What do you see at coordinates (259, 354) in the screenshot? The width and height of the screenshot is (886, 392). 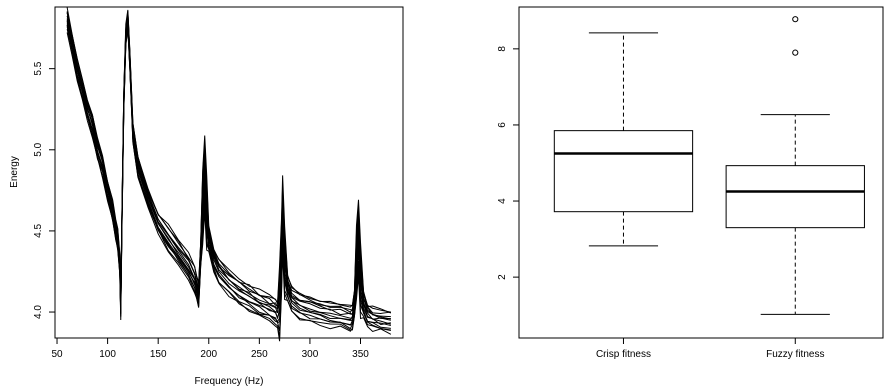 I see `x-tick-label: 250` at bounding box center [259, 354].